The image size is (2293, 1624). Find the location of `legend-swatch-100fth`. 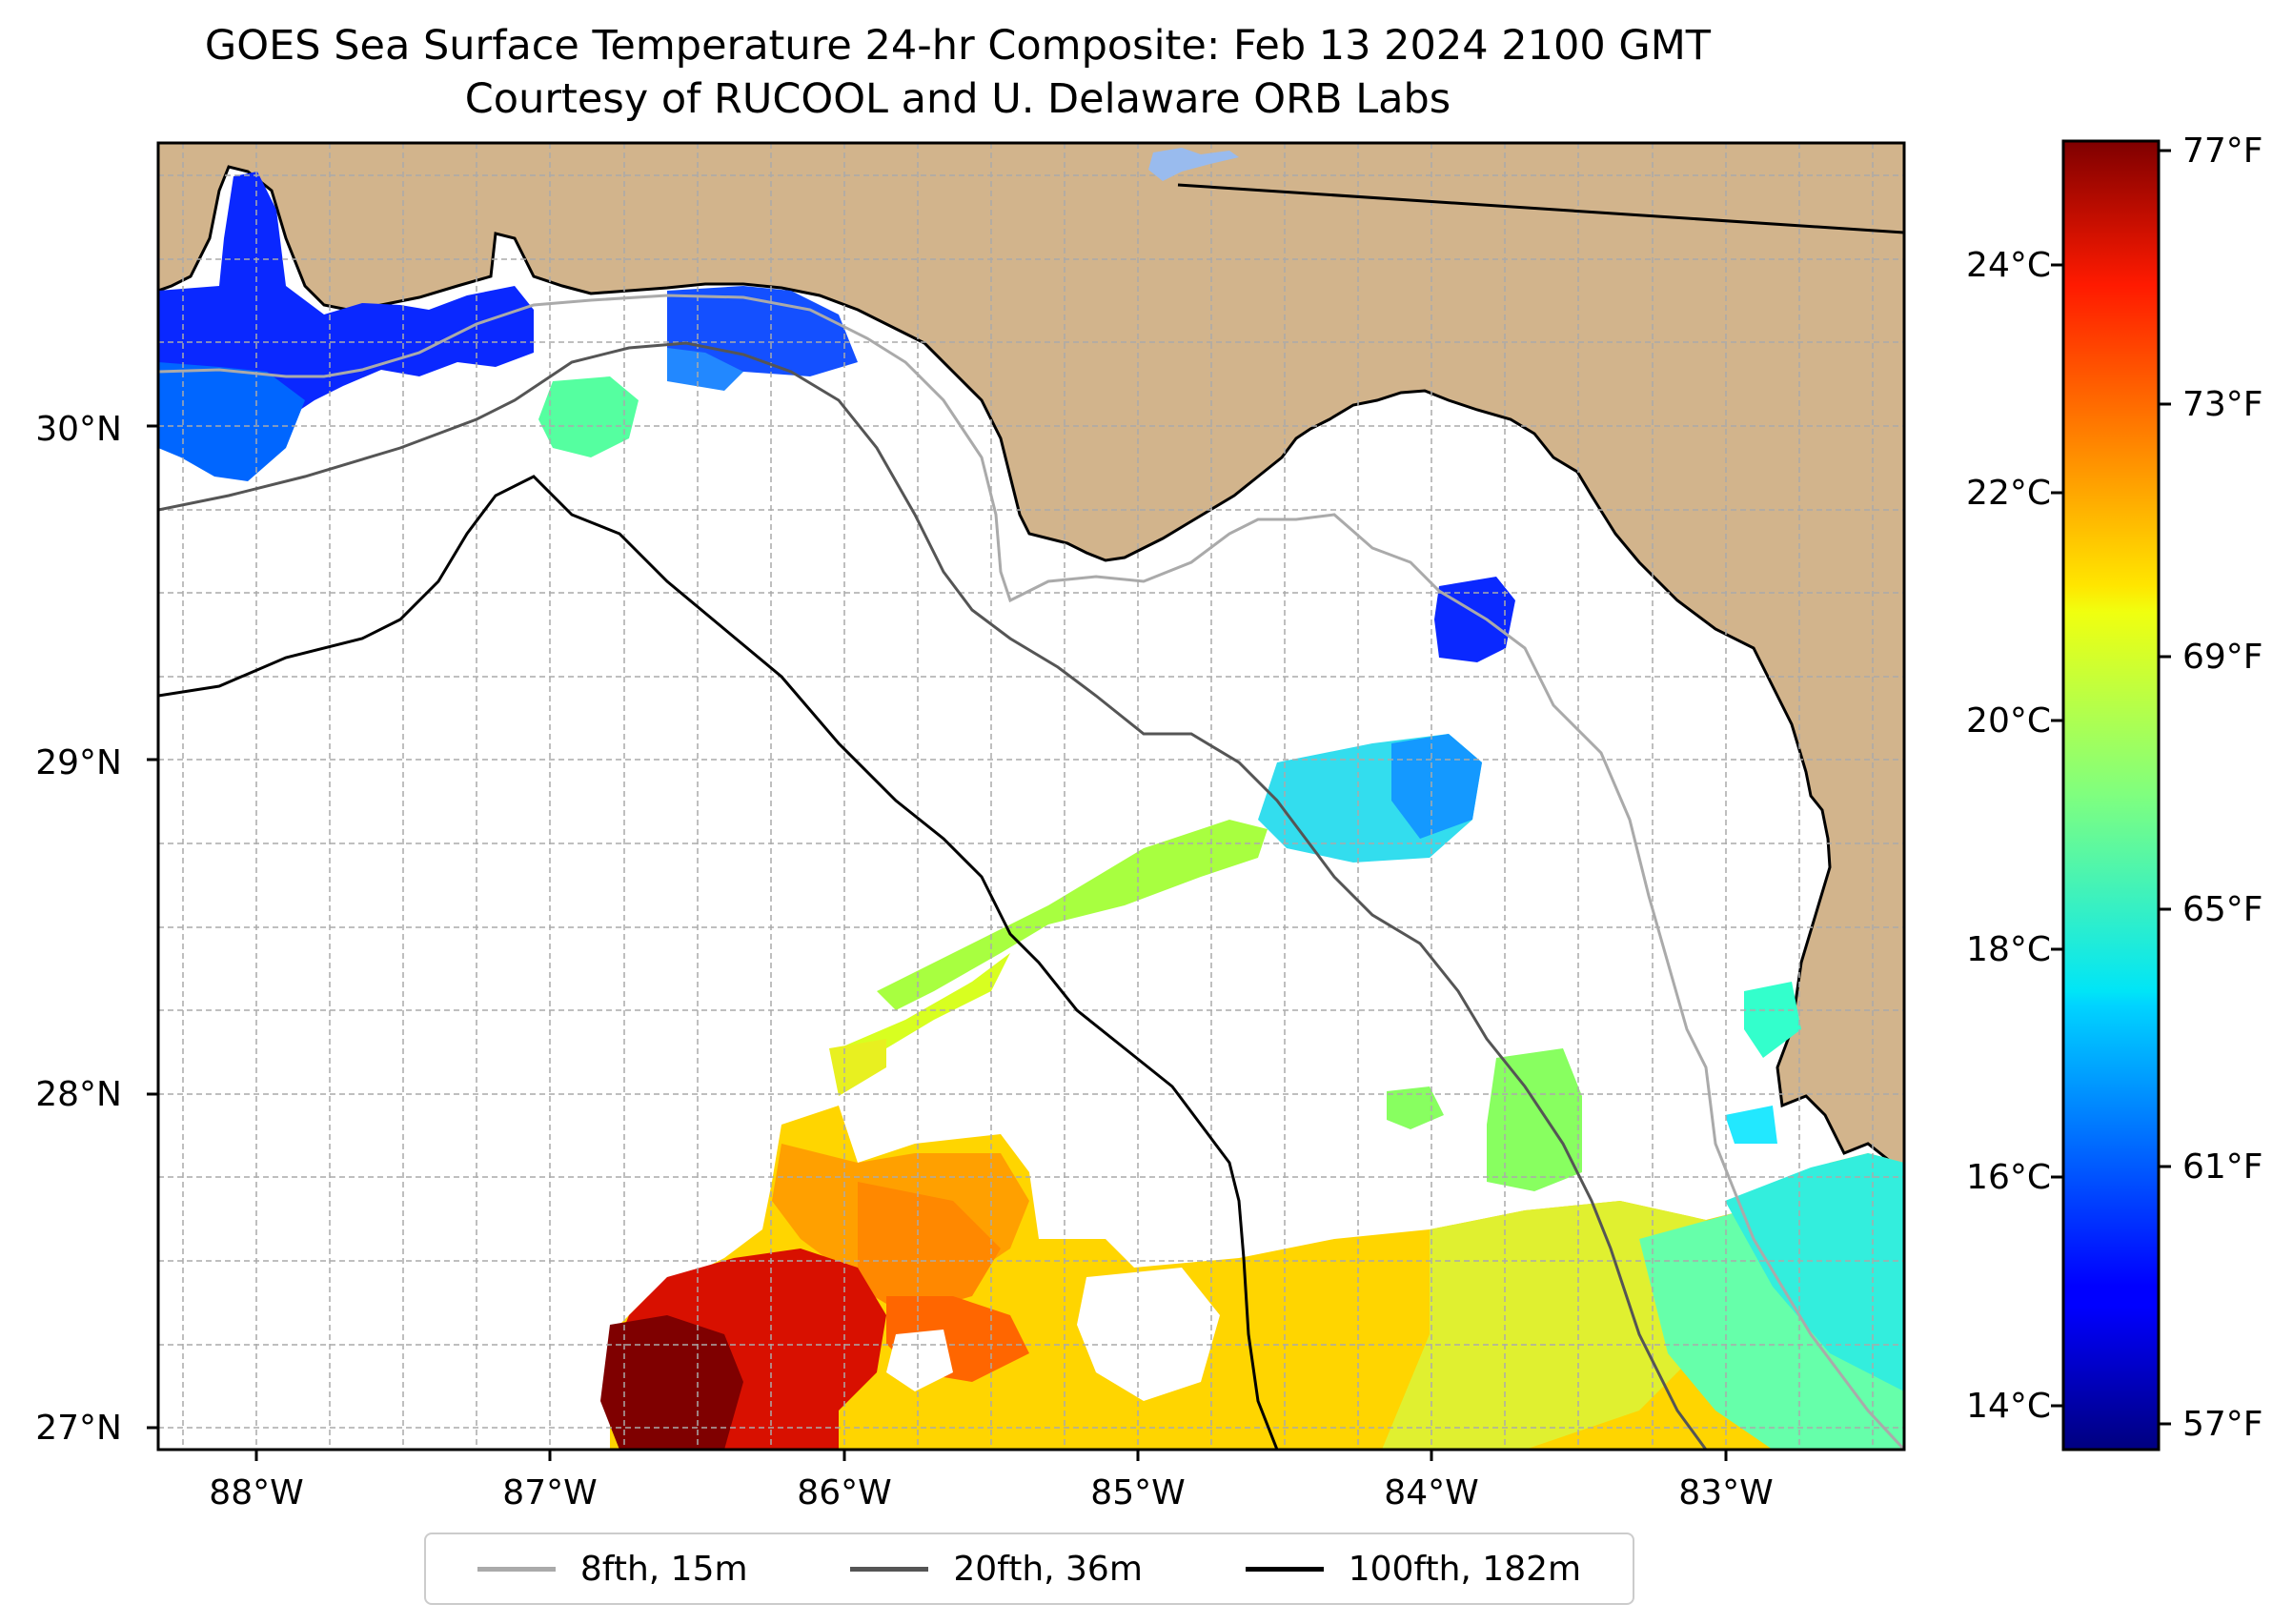

legend-swatch-100fth is located at coordinates (1284, 1569).